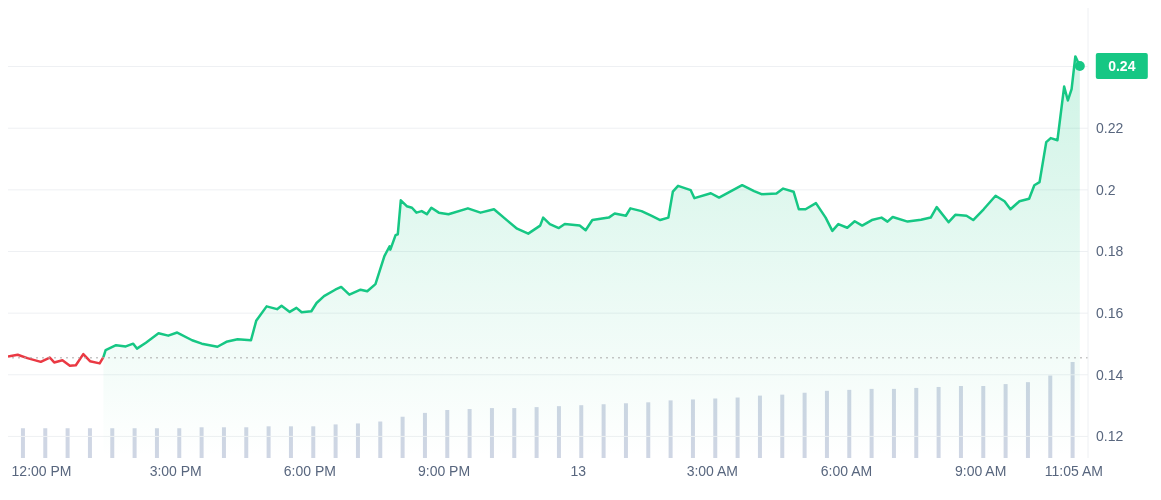 The height and width of the screenshot is (500, 1161). Describe the element at coordinates (1110, 436) in the screenshot. I see `y-tick-label: 0.12` at that location.